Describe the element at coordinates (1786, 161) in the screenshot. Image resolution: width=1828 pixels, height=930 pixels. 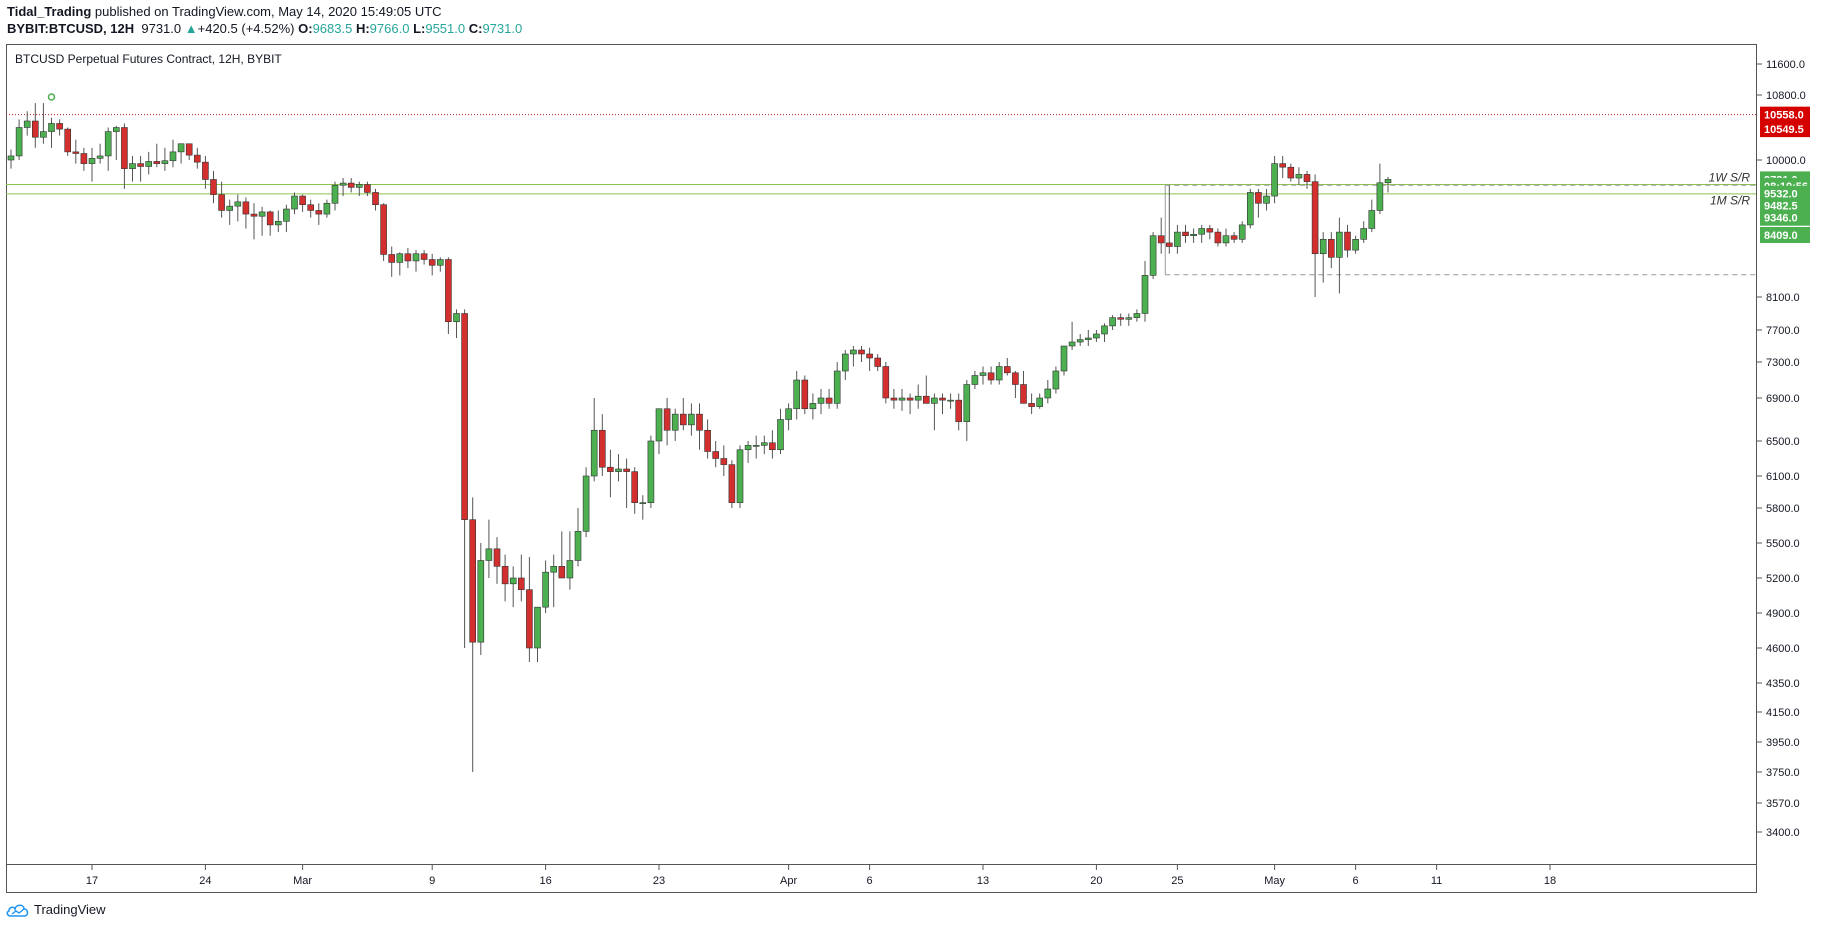
I see `y-tick-label: 10000.0` at that location.